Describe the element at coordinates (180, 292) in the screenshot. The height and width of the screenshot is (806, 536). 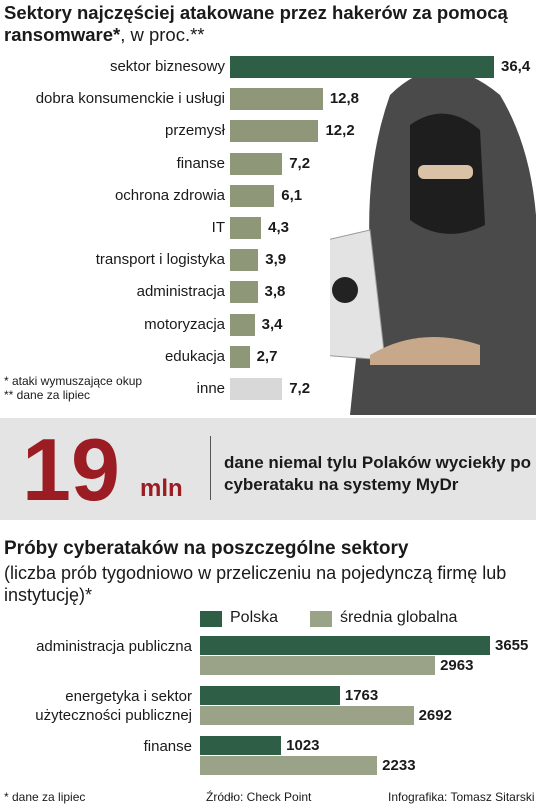
I see `category-label: administracja` at that location.